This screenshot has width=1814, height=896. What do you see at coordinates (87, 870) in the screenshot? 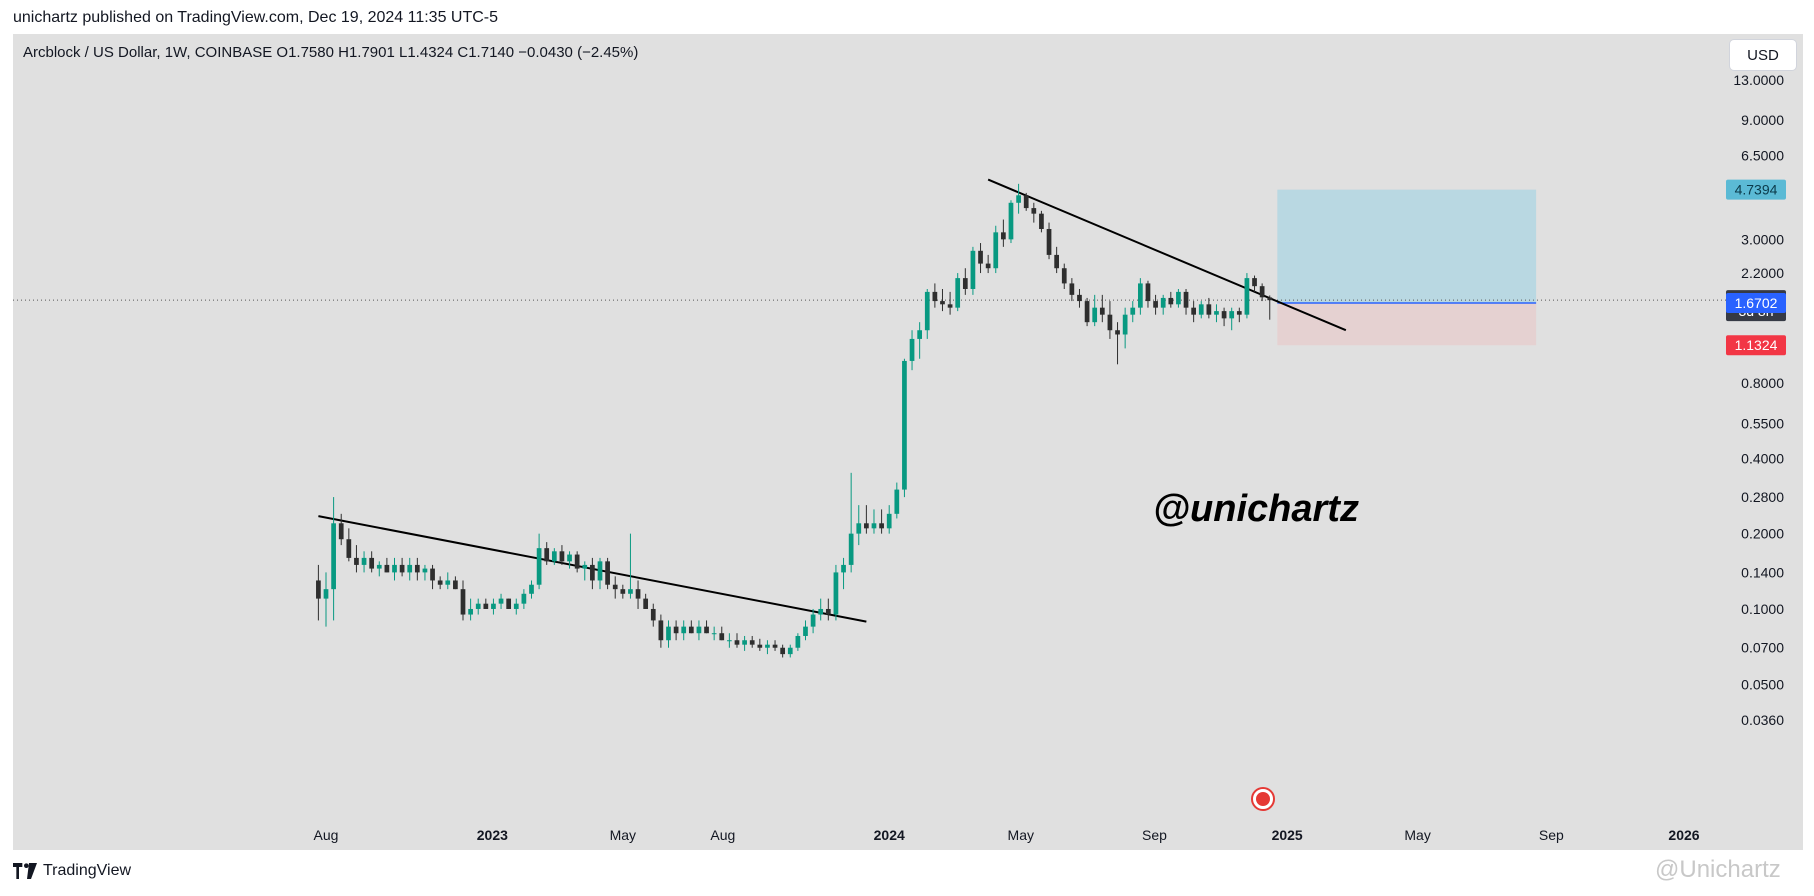
I see `footer-brand-text: TradingView` at bounding box center [87, 870].